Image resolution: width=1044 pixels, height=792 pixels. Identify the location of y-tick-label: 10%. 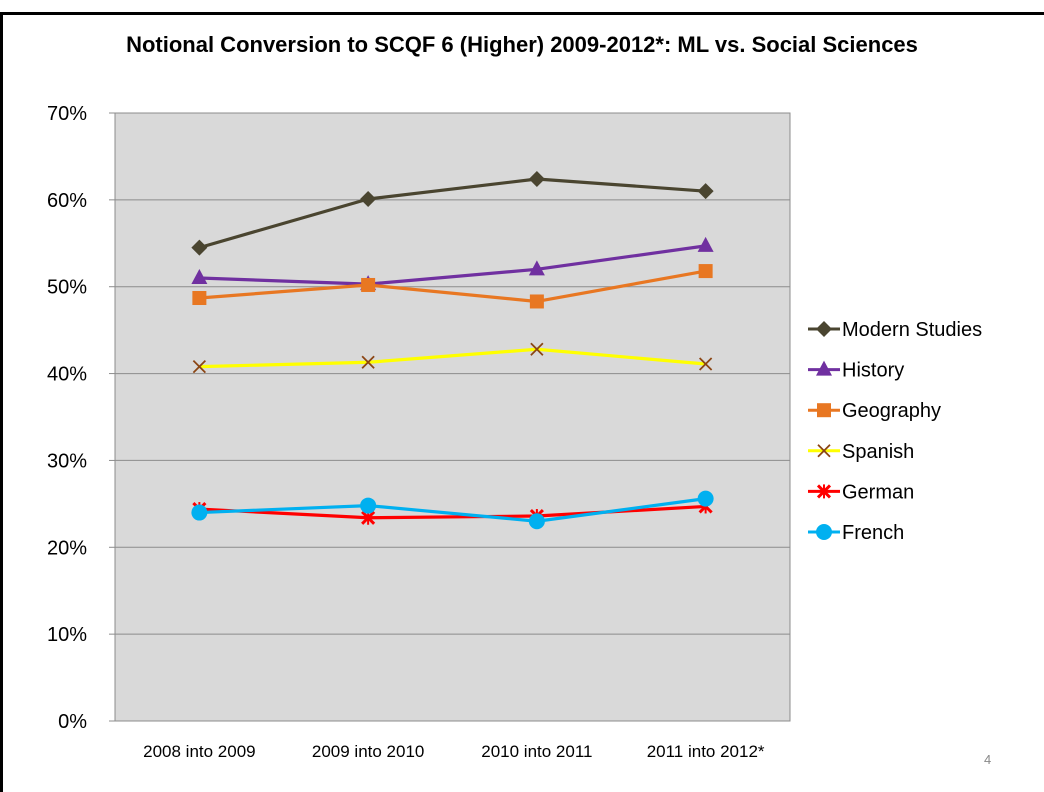
(67, 635).